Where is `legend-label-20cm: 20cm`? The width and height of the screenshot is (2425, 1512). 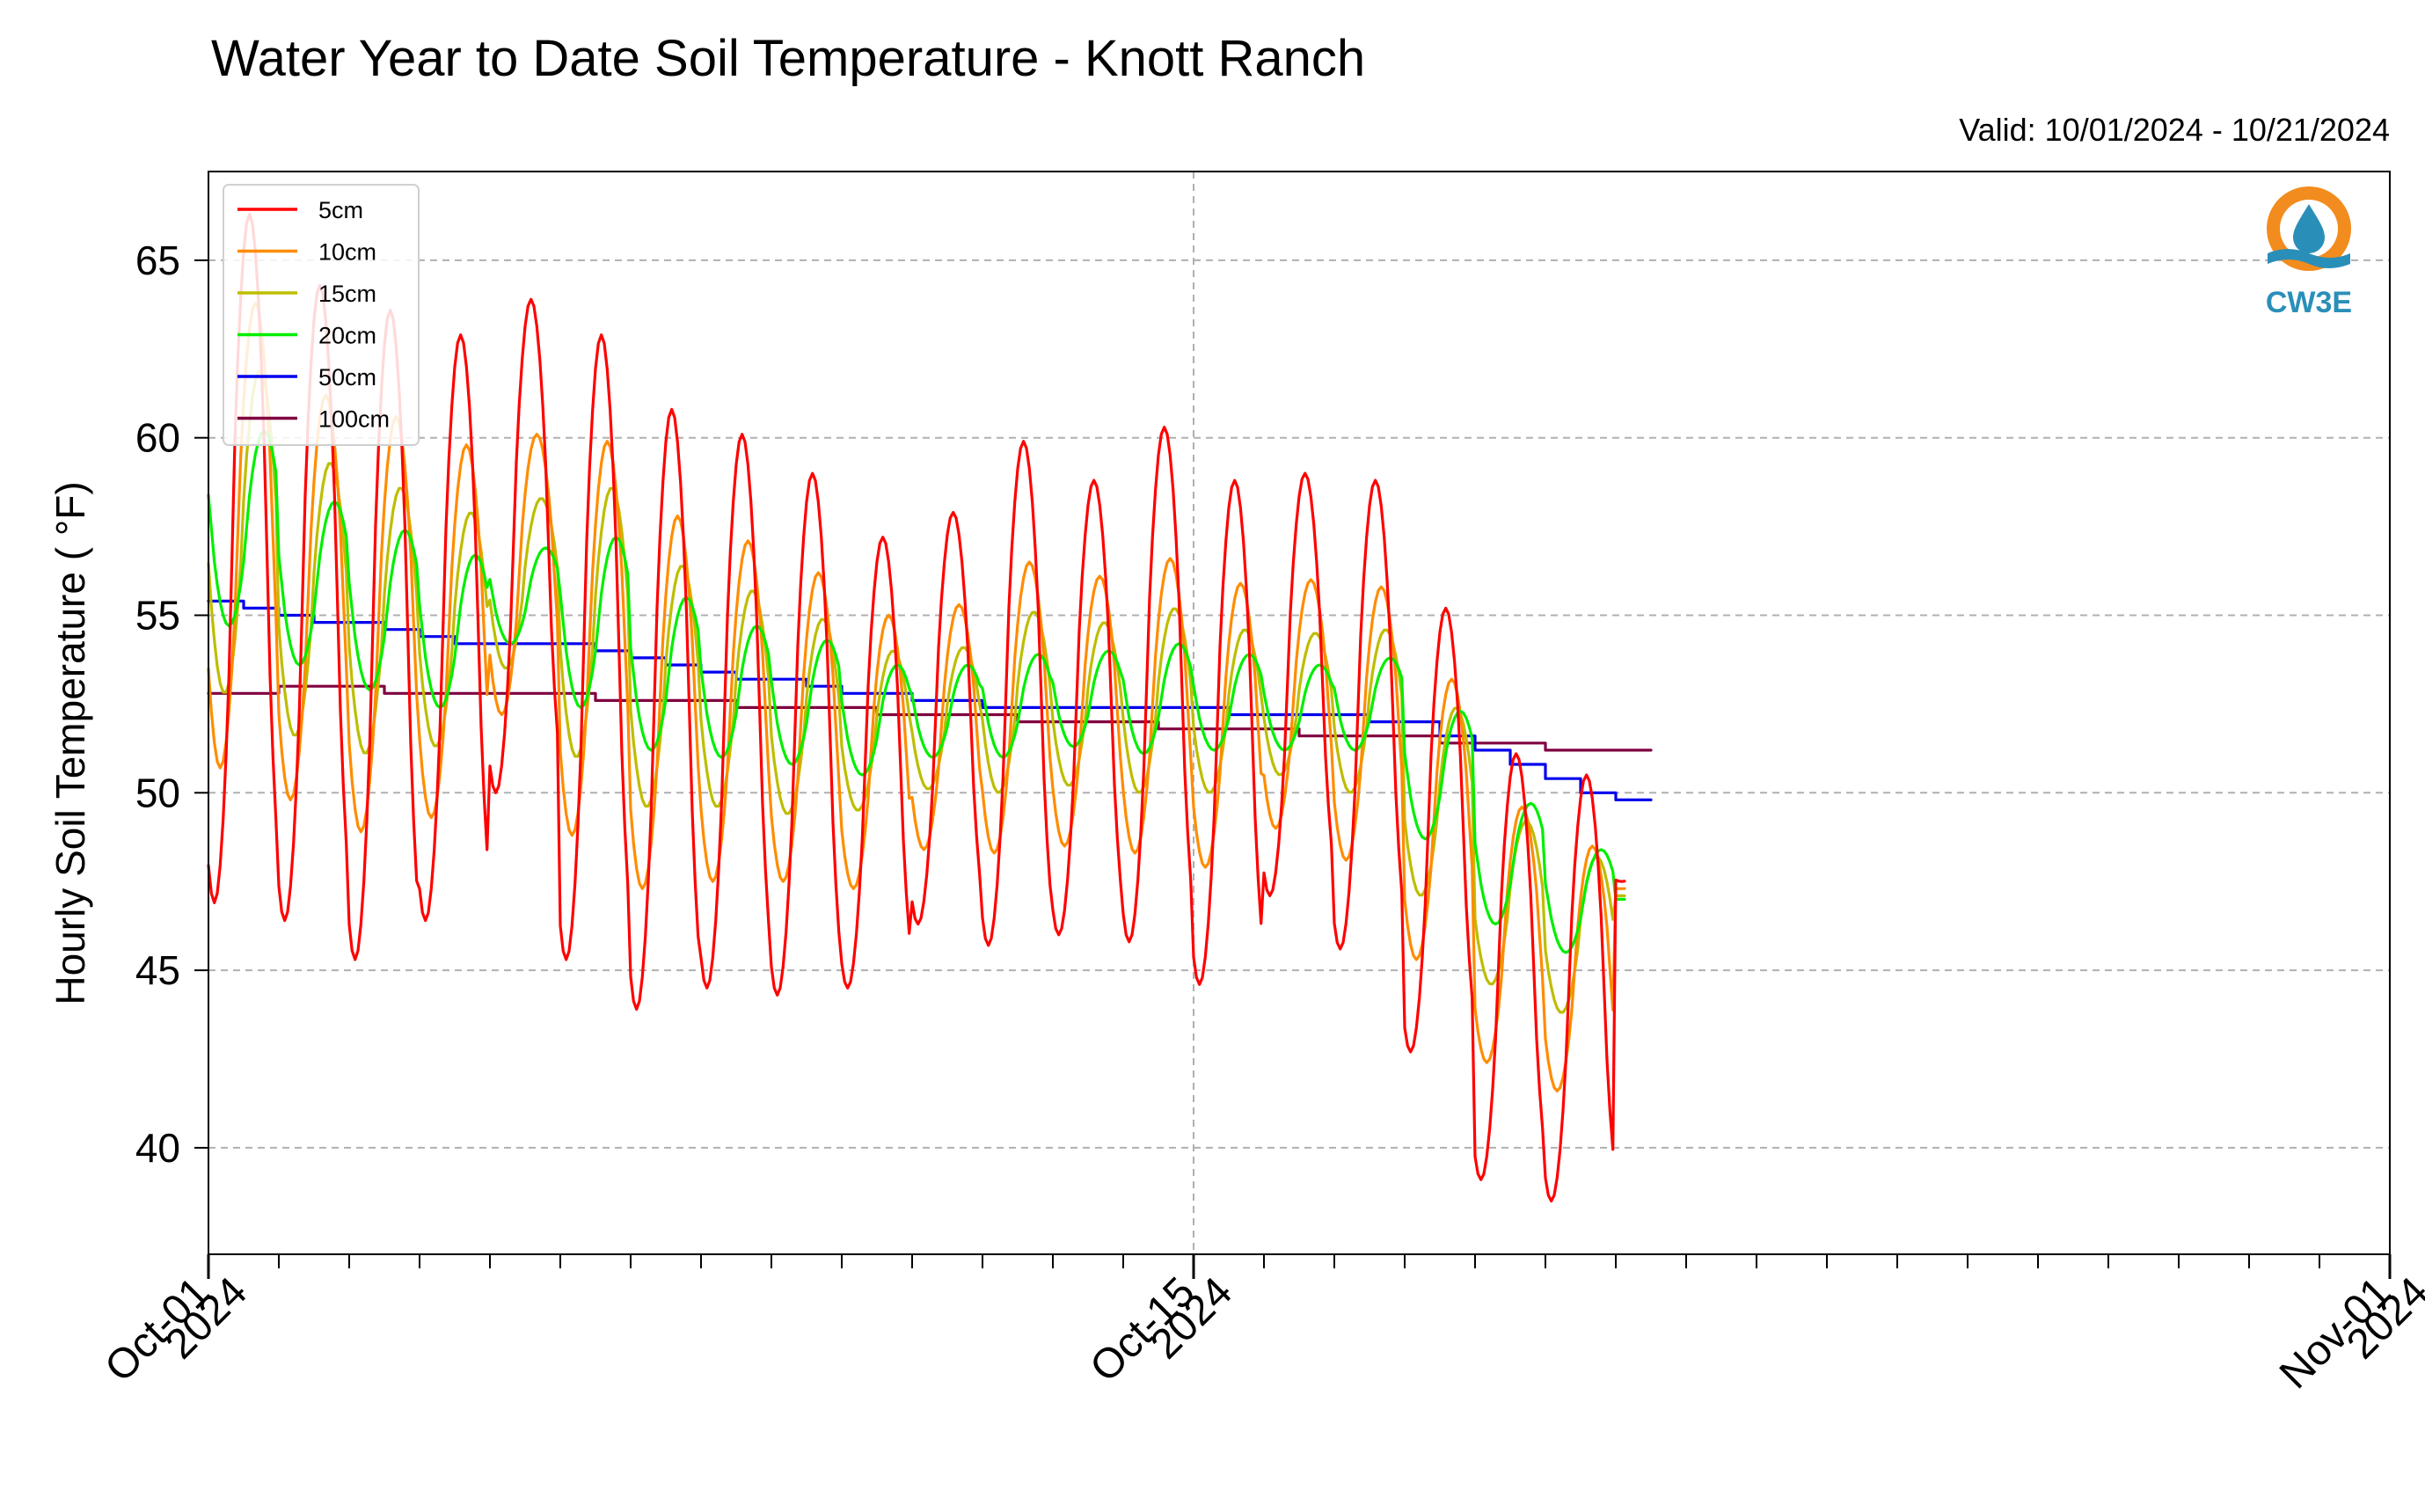
legend-label-20cm: 20cm is located at coordinates (347, 336).